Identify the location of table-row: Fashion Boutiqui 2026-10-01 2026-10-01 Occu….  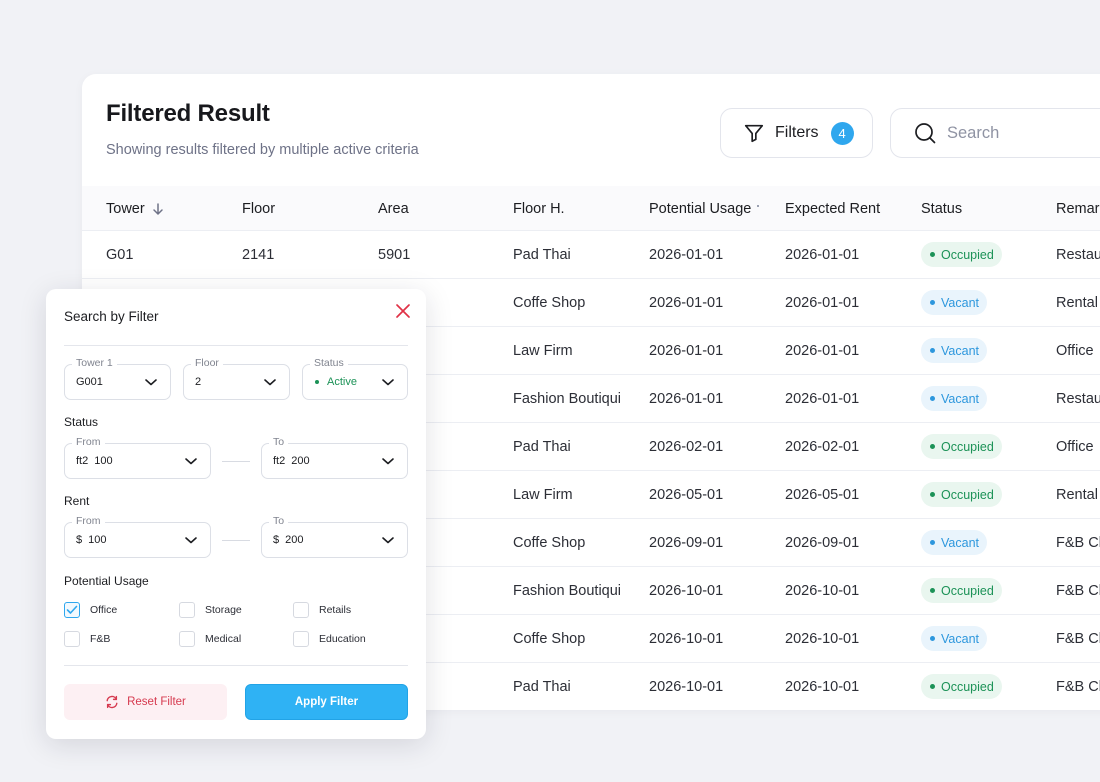
(591, 591).